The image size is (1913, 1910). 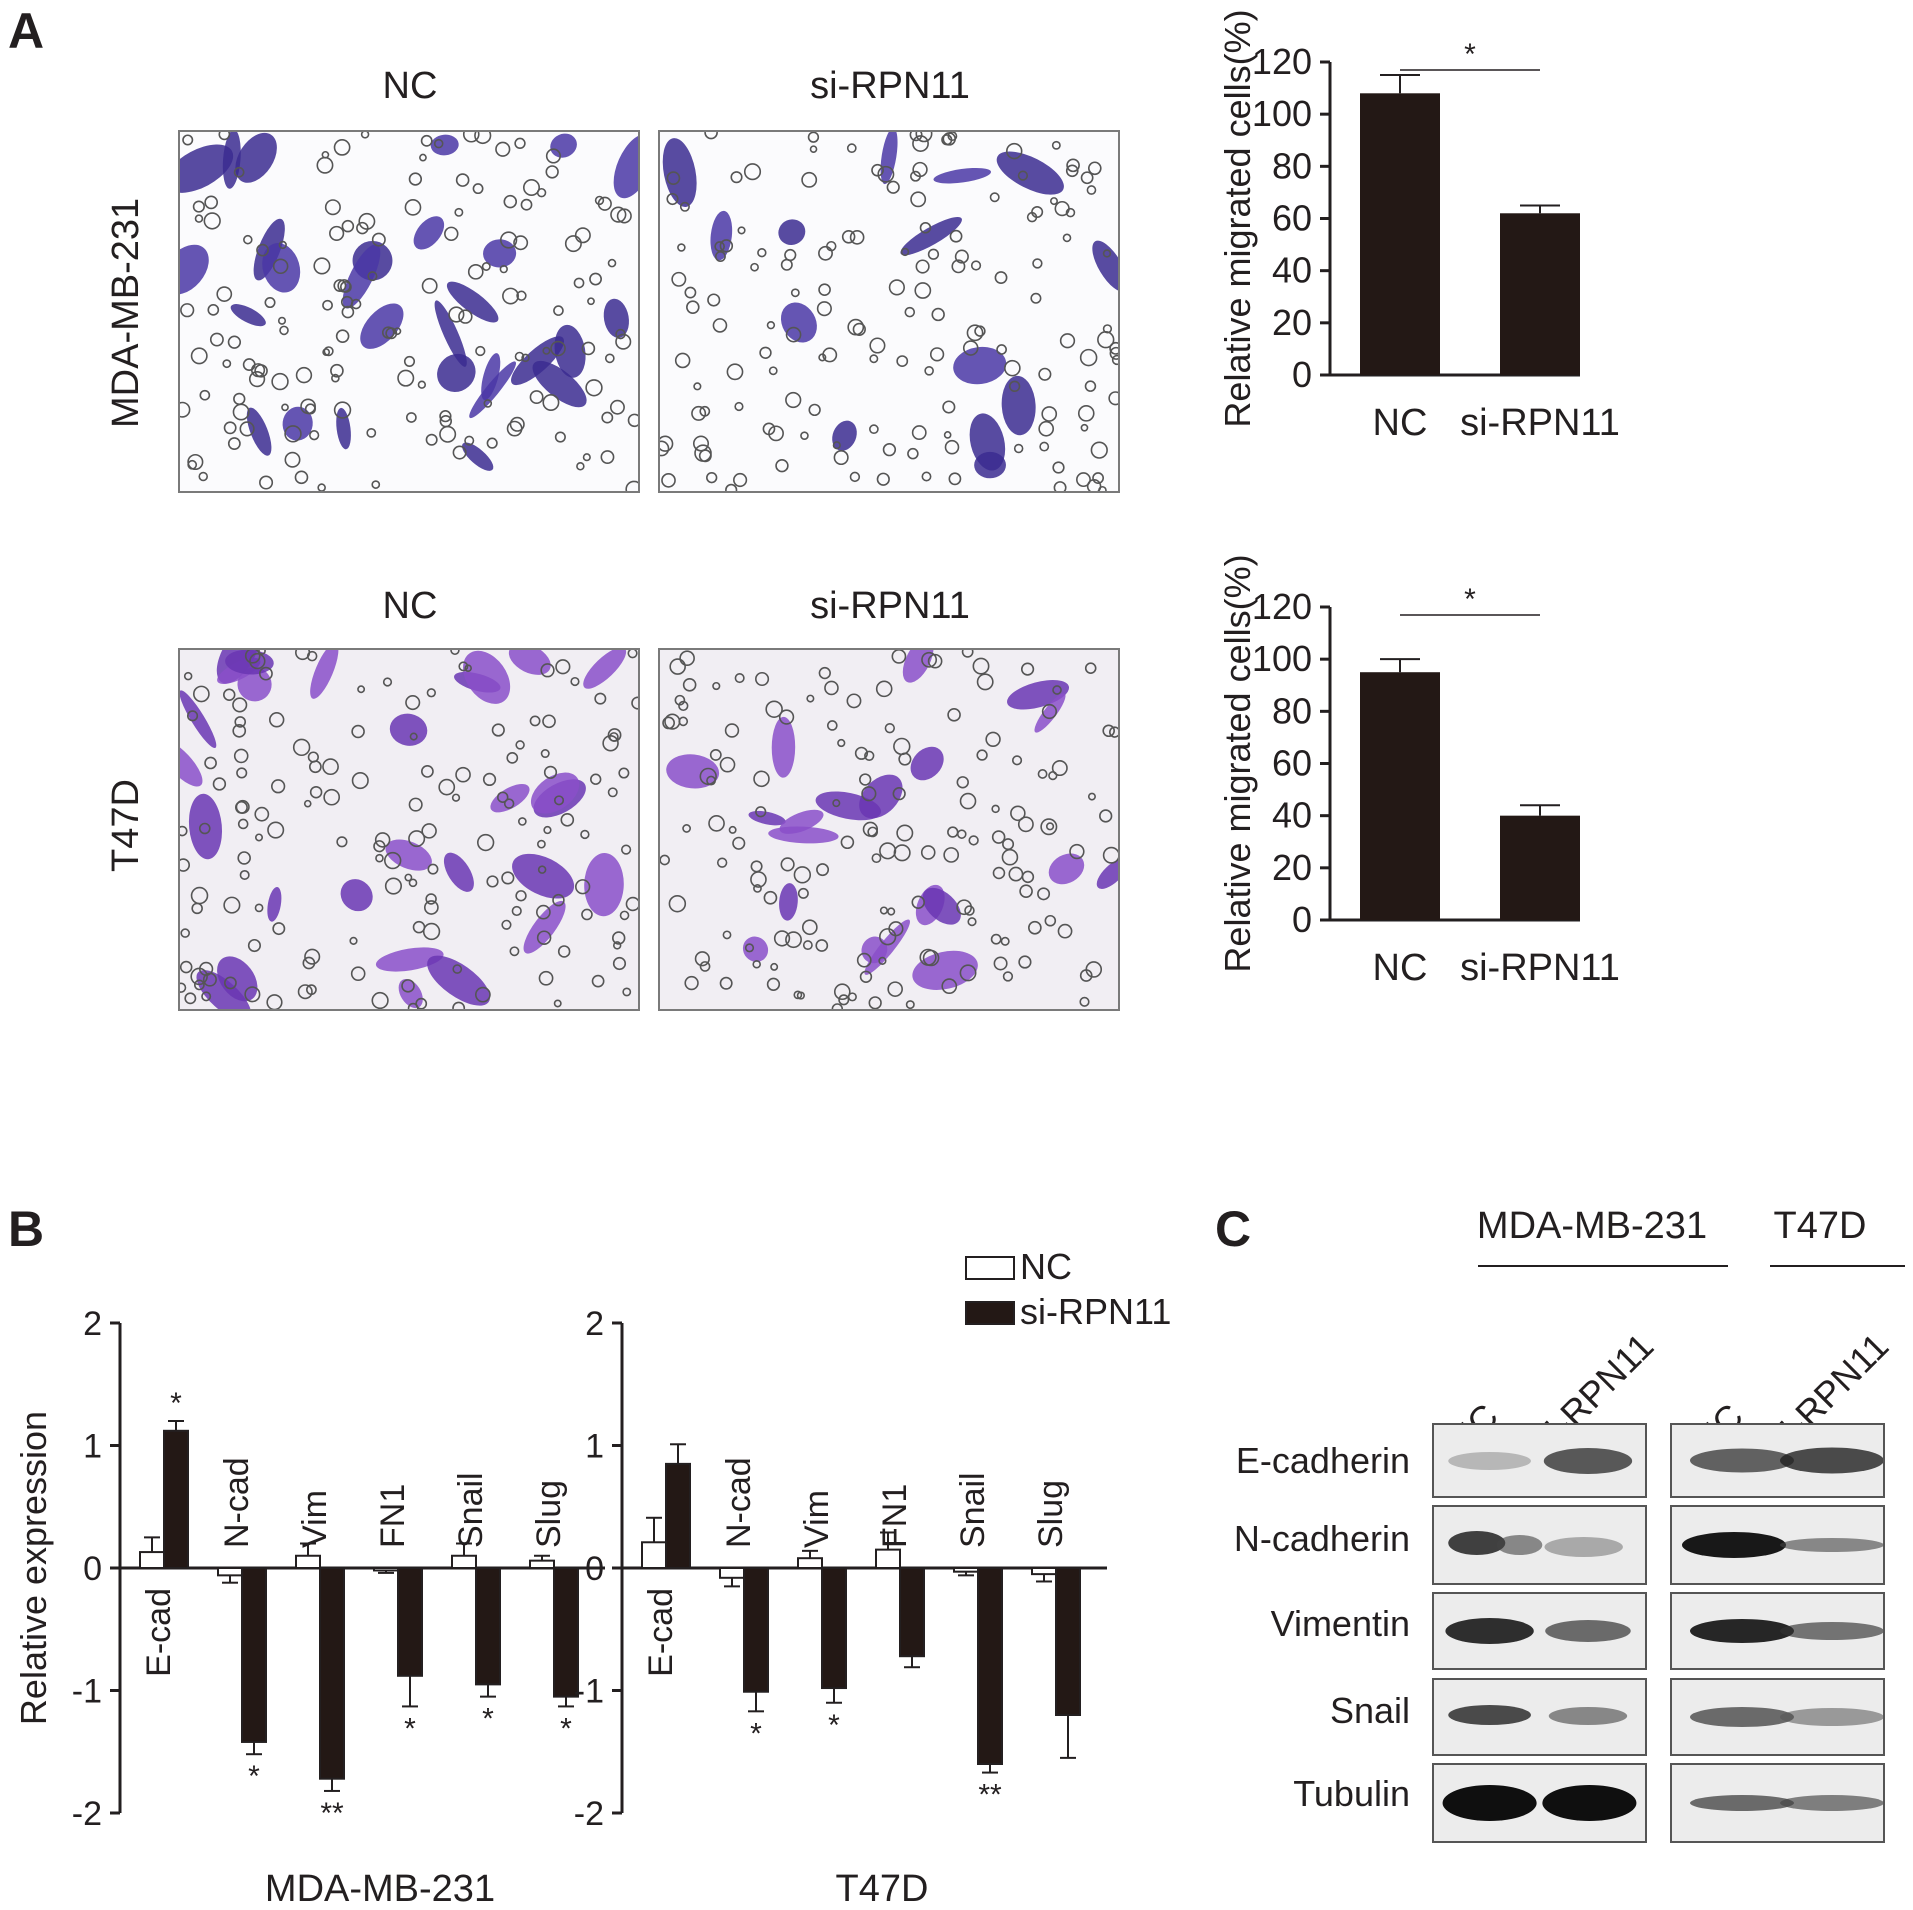 What do you see at coordinates (889, 829) in the screenshot?
I see `micrograph-t47d-si-rpn11` at bounding box center [889, 829].